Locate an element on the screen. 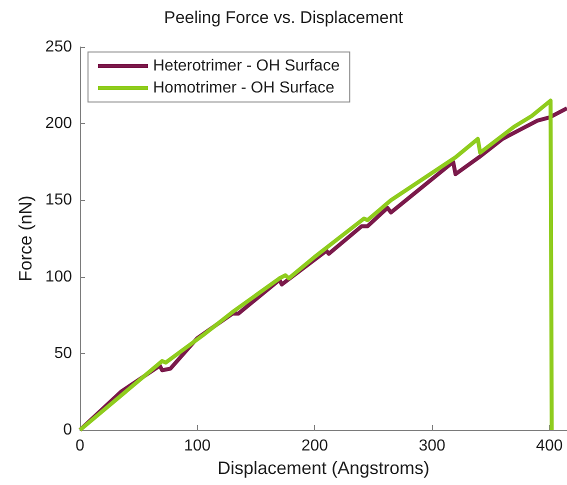 The width and height of the screenshot is (567, 485). x-tick-label: 200 is located at coordinates (314, 446).